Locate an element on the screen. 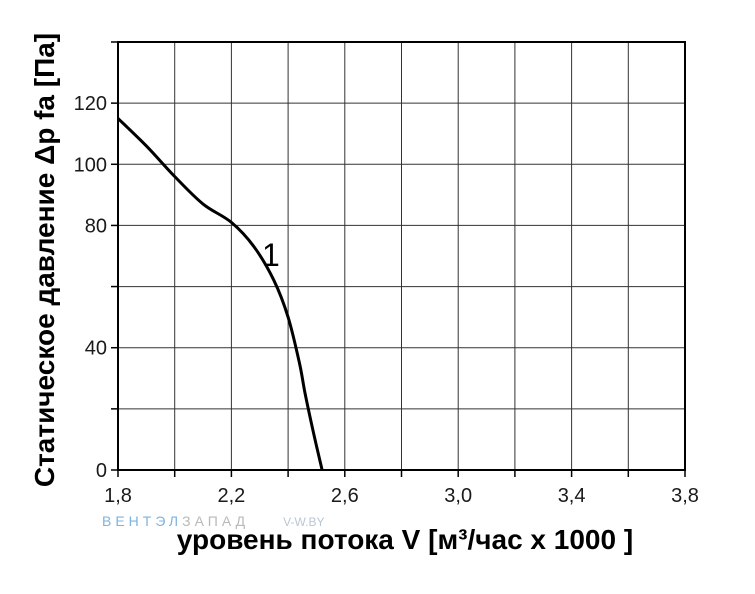 The image size is (755, 594). x-tick-label: 2,2 is located at coordinates (231, 496).